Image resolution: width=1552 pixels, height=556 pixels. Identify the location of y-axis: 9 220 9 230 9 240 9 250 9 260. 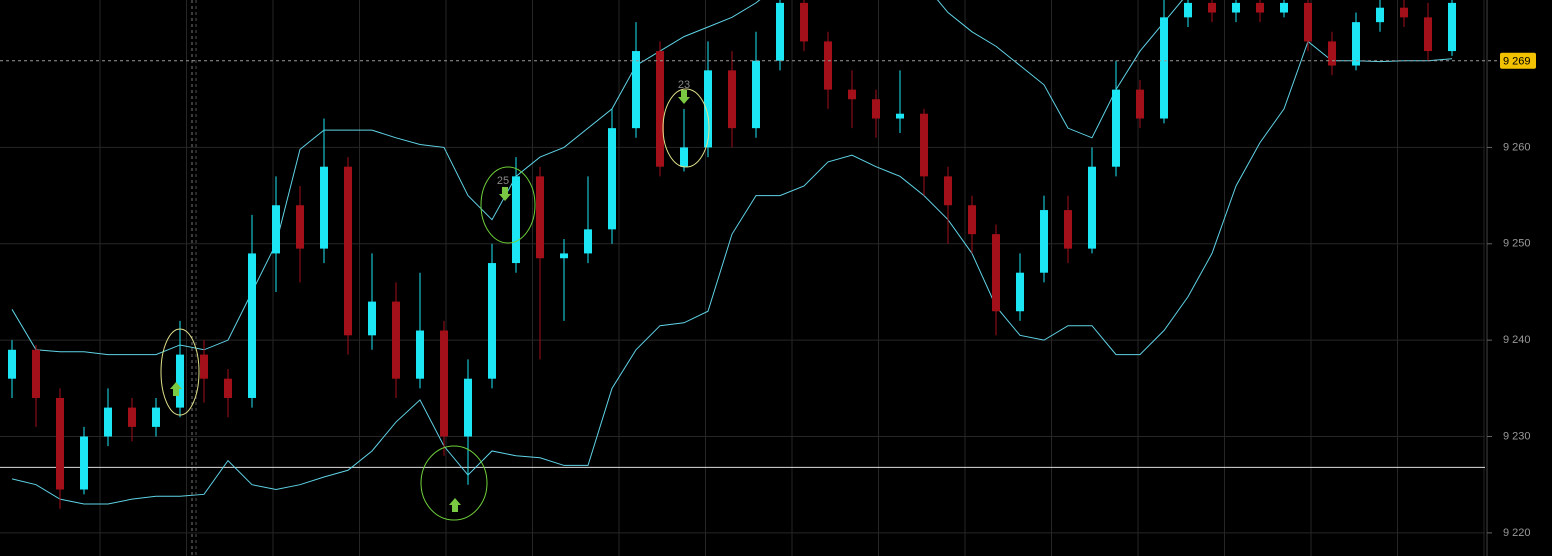
(1509, 340).